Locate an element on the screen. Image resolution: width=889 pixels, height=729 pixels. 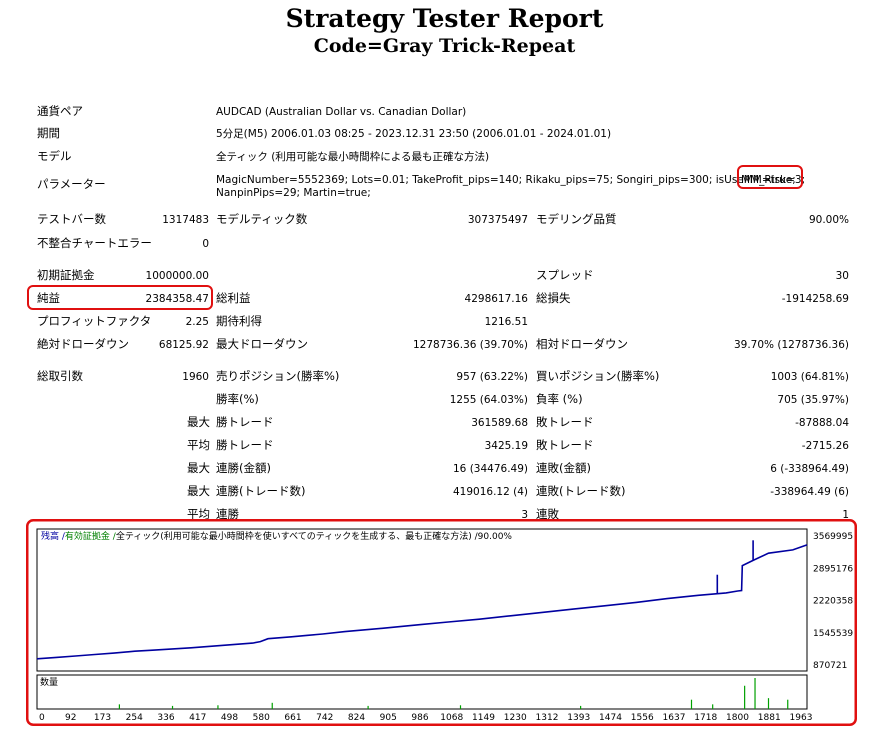
quality-label: モデリング品質 is located at coordinates (576, 219).